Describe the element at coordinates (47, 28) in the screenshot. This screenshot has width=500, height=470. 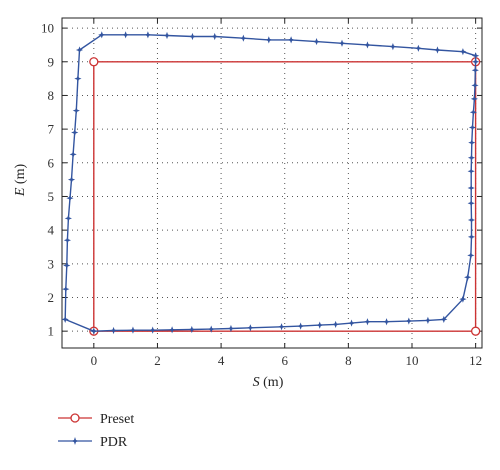
I see `y-tick-label: 10` at that location.